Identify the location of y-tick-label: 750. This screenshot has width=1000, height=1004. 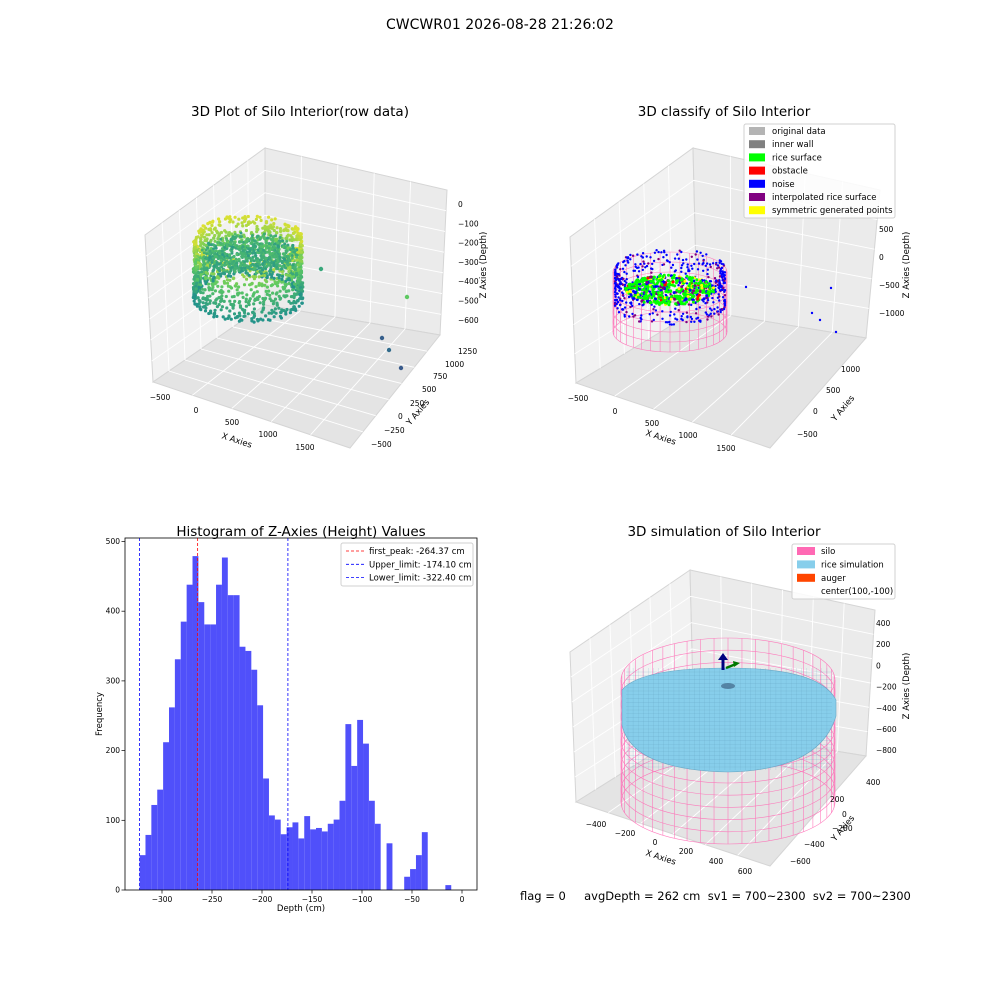
(440, 376).